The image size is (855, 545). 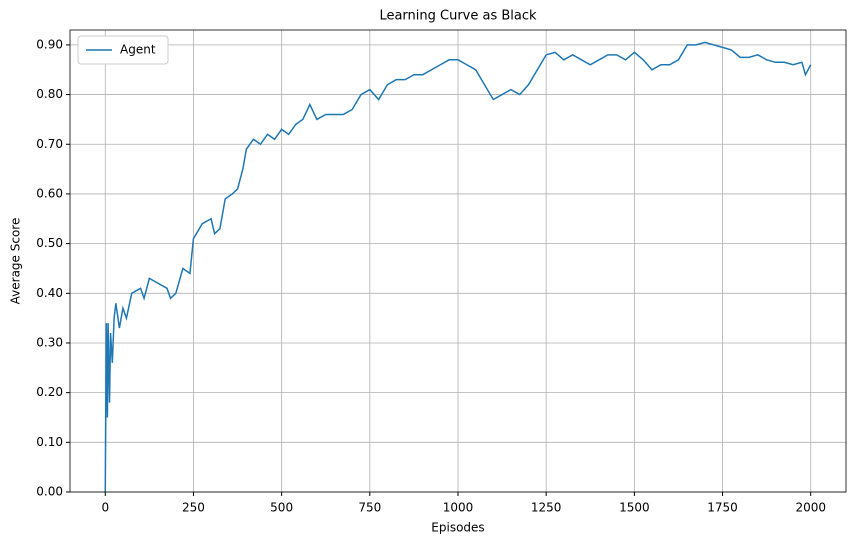 What do you see at coordinates (722, 508) in the screenshot?
I see `x-tick-label: 1750` at bounding box center [722, 508].